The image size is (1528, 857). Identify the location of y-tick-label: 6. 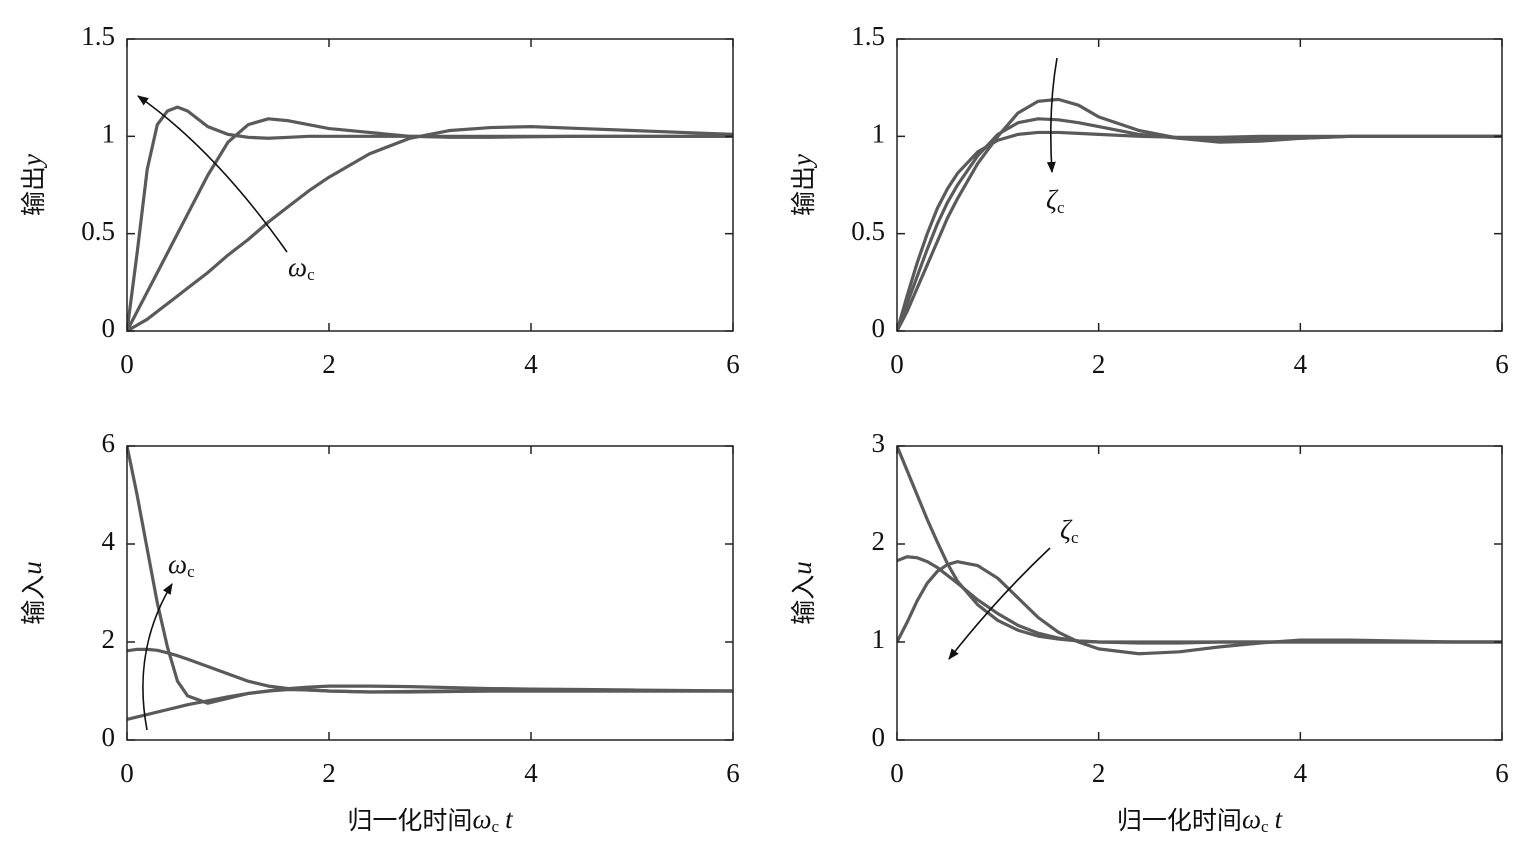
(109, 443).